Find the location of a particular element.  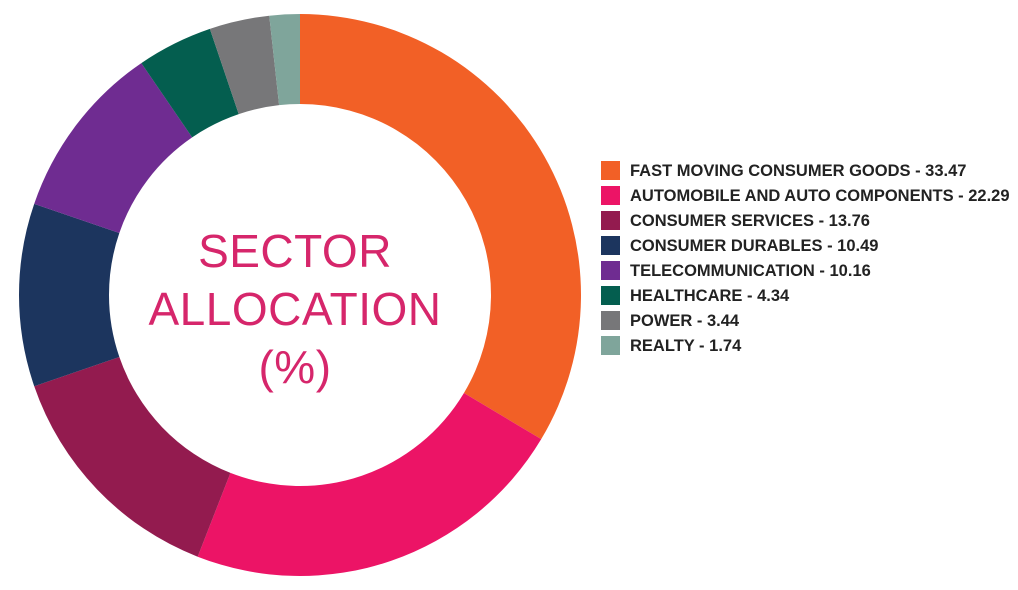

slice-realty is located at coordinates (284, 60).